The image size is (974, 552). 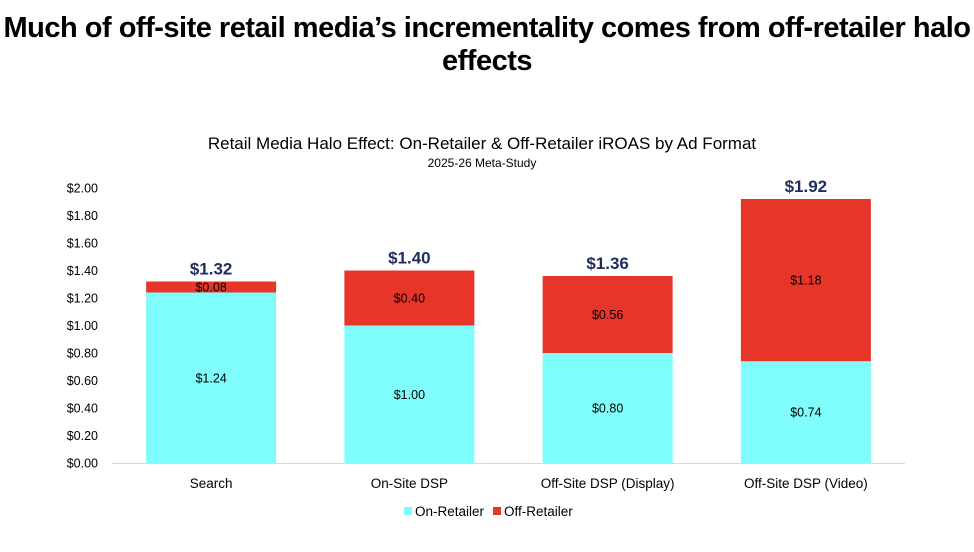 I want to click on data-label: $0.40, so click(x=409, y=299).